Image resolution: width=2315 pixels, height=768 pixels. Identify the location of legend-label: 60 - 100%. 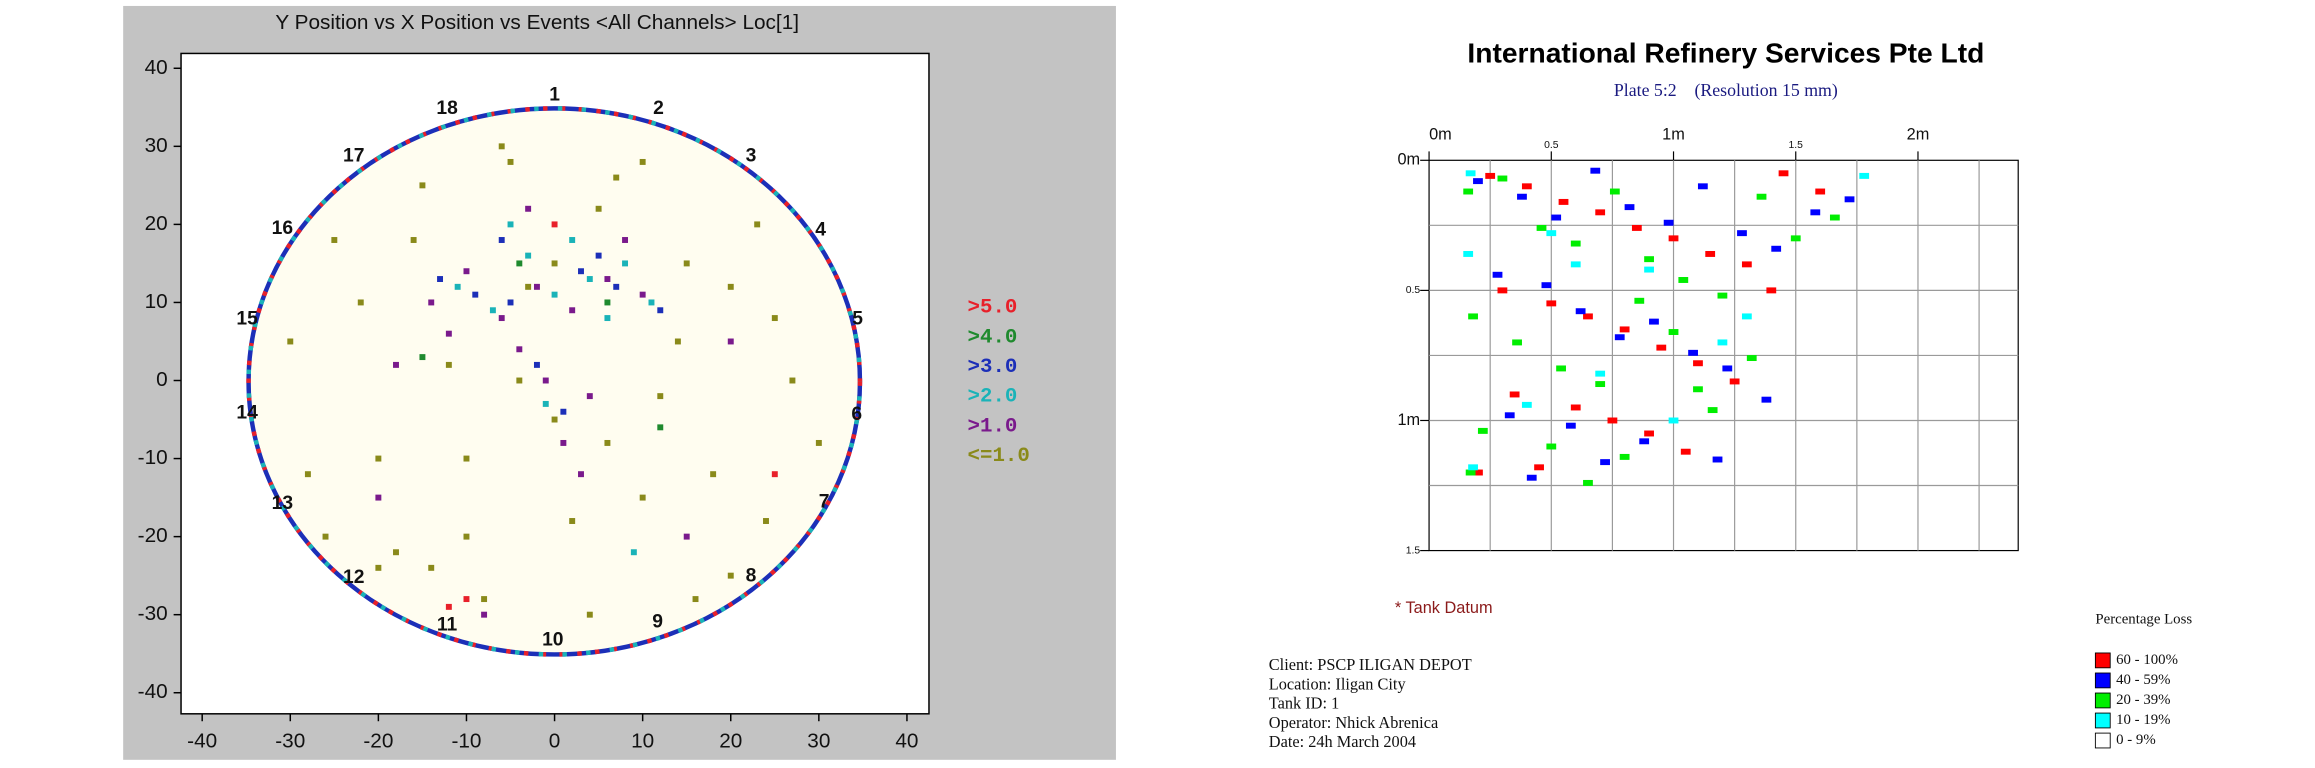
(2147, 660).